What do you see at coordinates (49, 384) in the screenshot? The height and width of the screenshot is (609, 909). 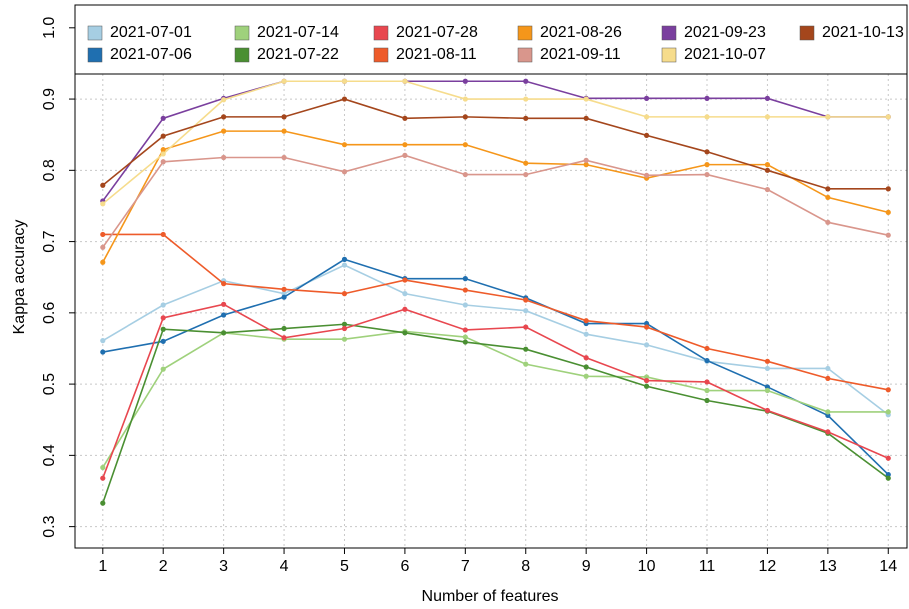 I see `y-tick-label: 0.5` at bounding box center [49, 384].